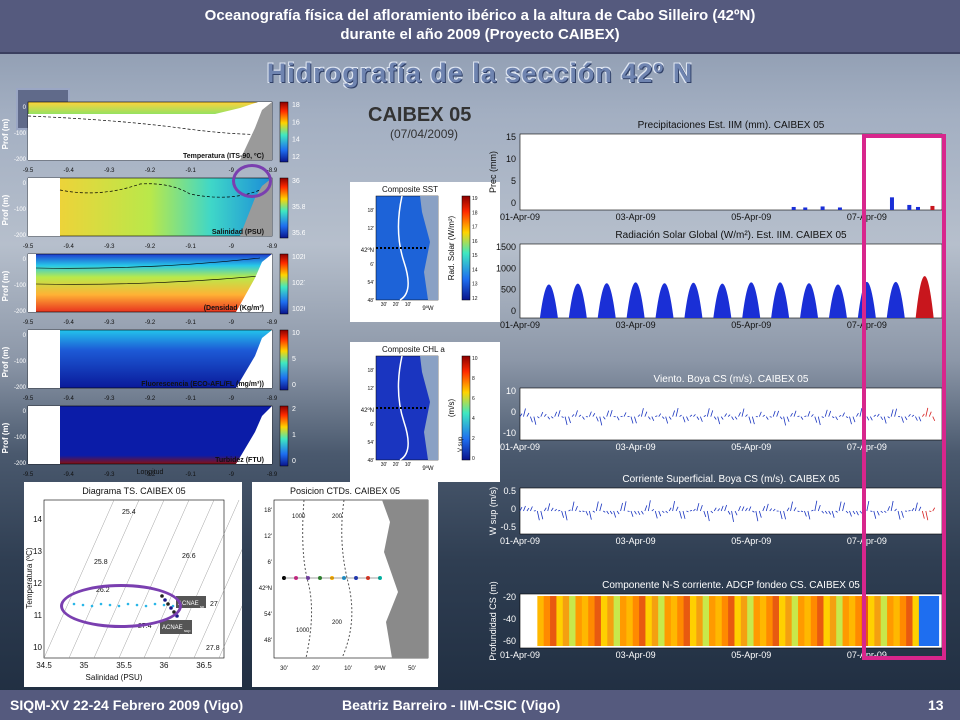  What do you see at coordinates (370, 389) in the screenshot?
I see `map-ytick-chl_map: 12'` at bounding box center [370, 389].